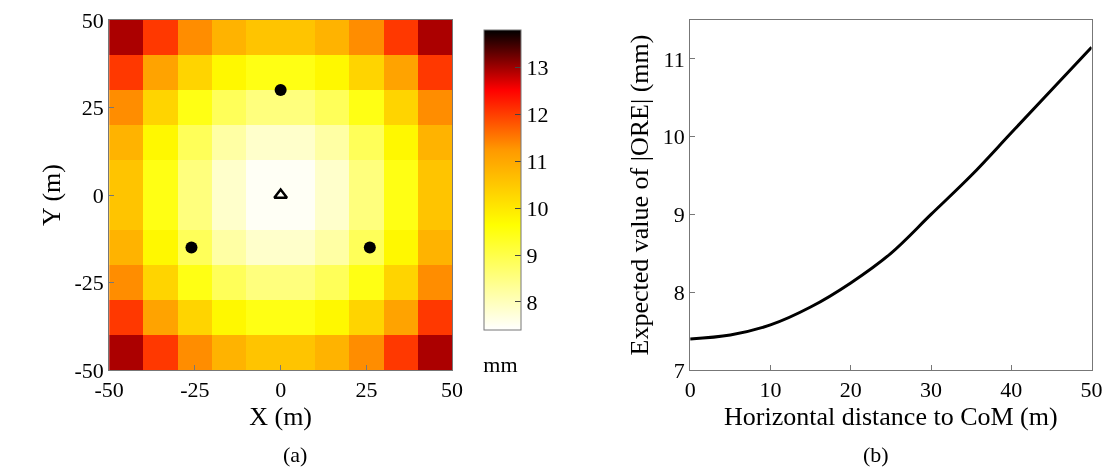  Describe the element at coordinates (891, 417) in the screenshot. I see `x-axis-title: Horizontal distance to CoM (m)` at that location.